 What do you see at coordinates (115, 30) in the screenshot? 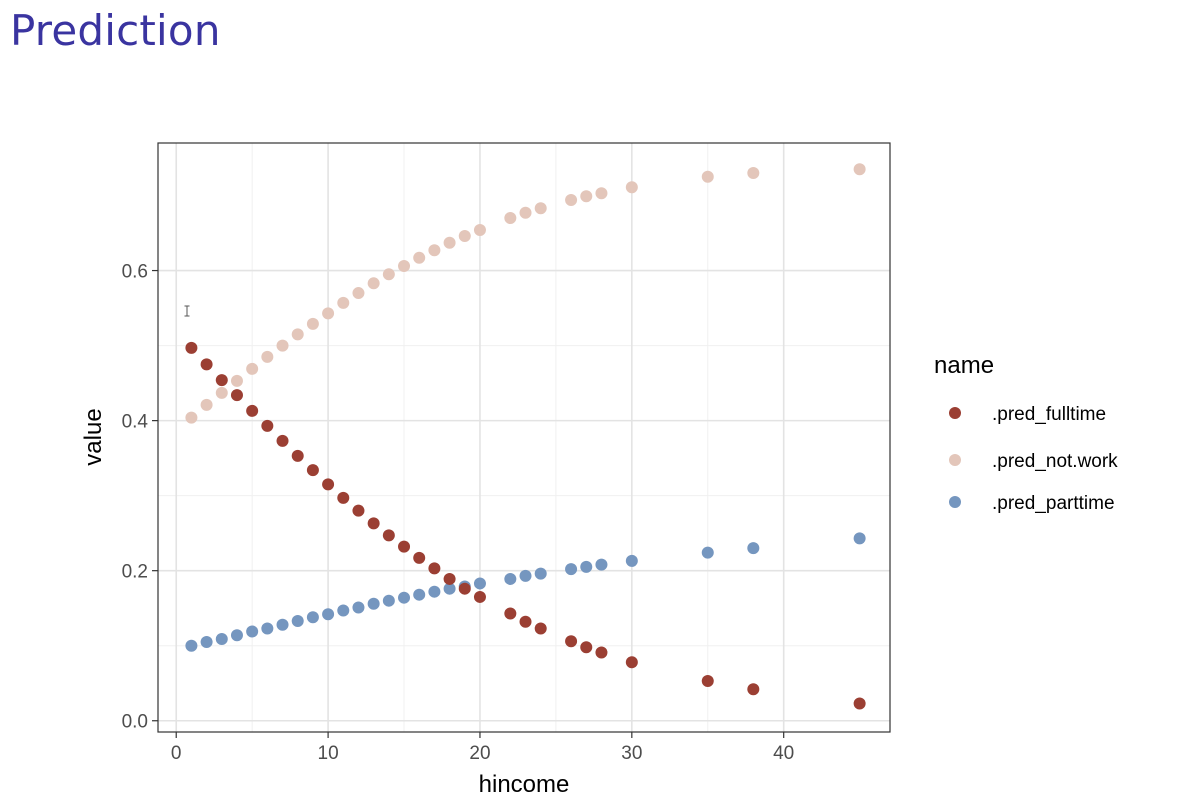
I see `page-title: Prediction` at bounding box center [115, 30].